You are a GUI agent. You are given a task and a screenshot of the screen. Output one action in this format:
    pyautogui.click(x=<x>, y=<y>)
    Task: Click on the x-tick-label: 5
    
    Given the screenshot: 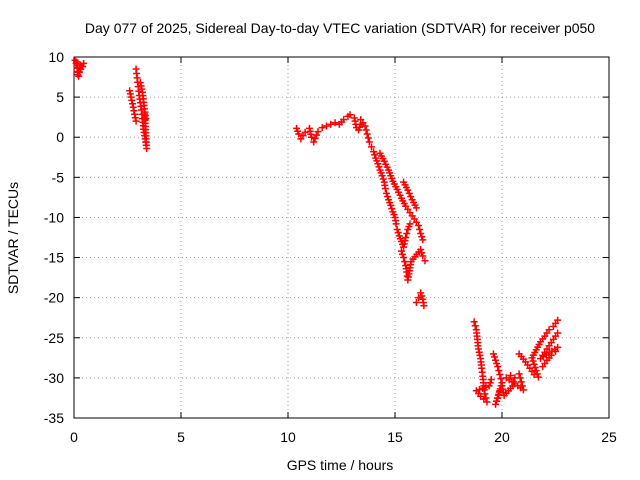 What is the action you would take?
    pyautogui.click(x=181, y=437)
    